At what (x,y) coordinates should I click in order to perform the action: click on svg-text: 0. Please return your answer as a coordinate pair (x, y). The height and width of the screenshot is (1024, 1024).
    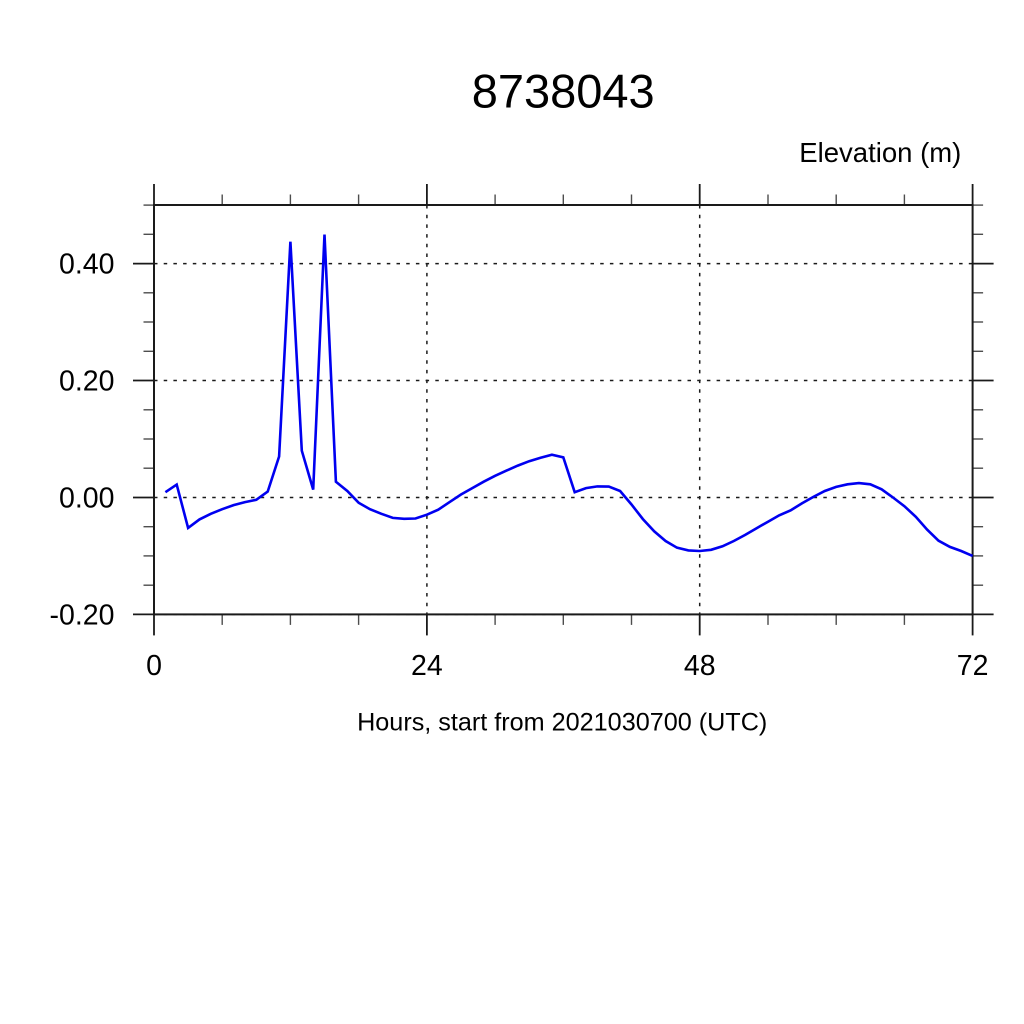
    Looking at the image, I should click on (154, 666).